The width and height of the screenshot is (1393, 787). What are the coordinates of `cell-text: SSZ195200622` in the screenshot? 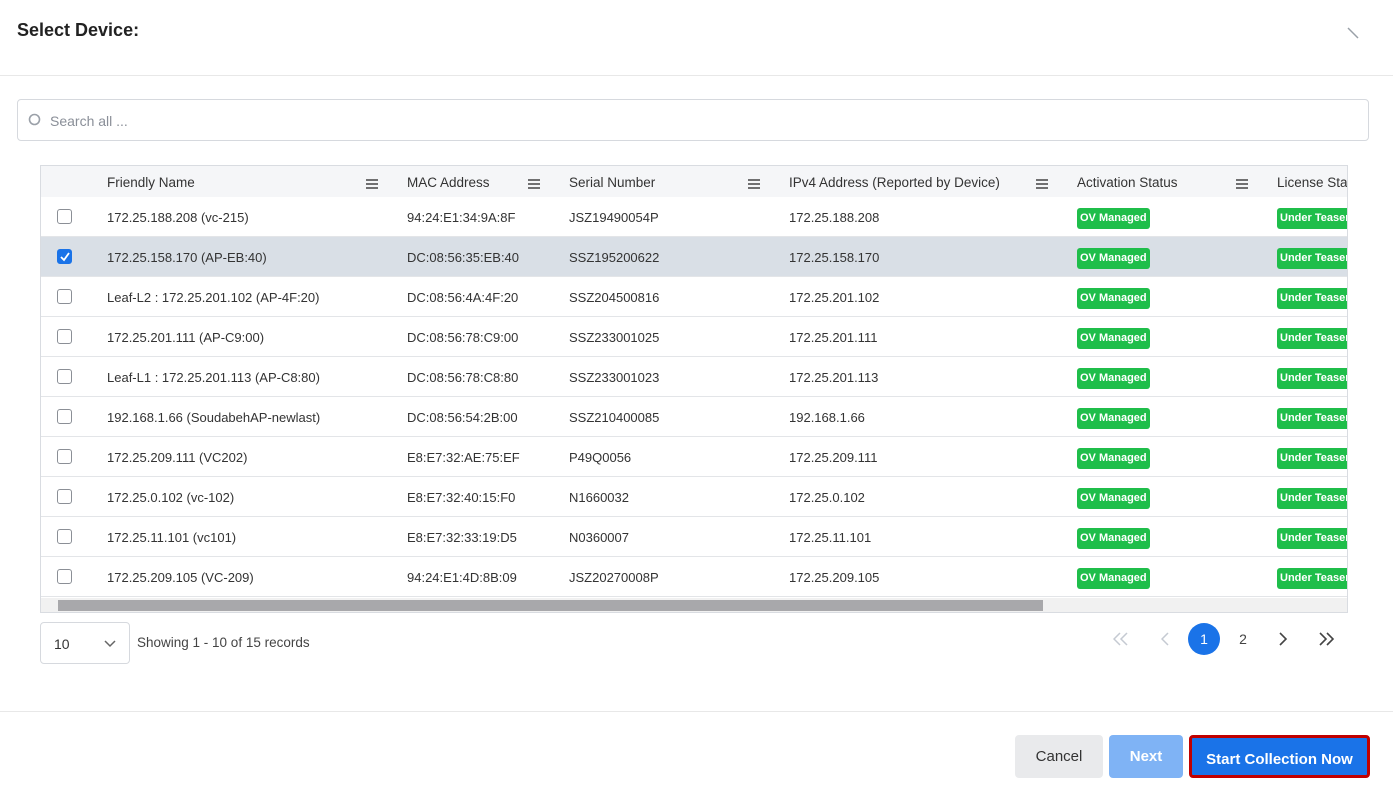 It's located at (614, 257).